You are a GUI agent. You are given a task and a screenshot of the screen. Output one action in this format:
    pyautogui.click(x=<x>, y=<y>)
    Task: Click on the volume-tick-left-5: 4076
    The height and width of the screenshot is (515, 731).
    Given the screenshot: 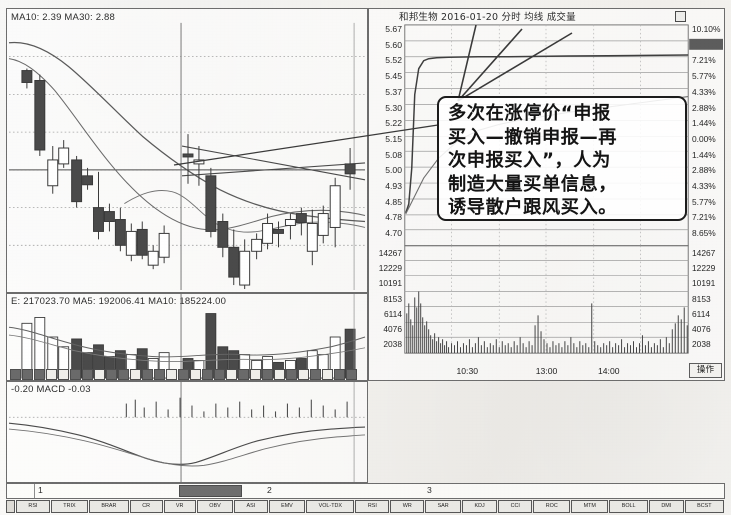 What is the action you would take?
    pyautogui.click(x=392, y=329)
    